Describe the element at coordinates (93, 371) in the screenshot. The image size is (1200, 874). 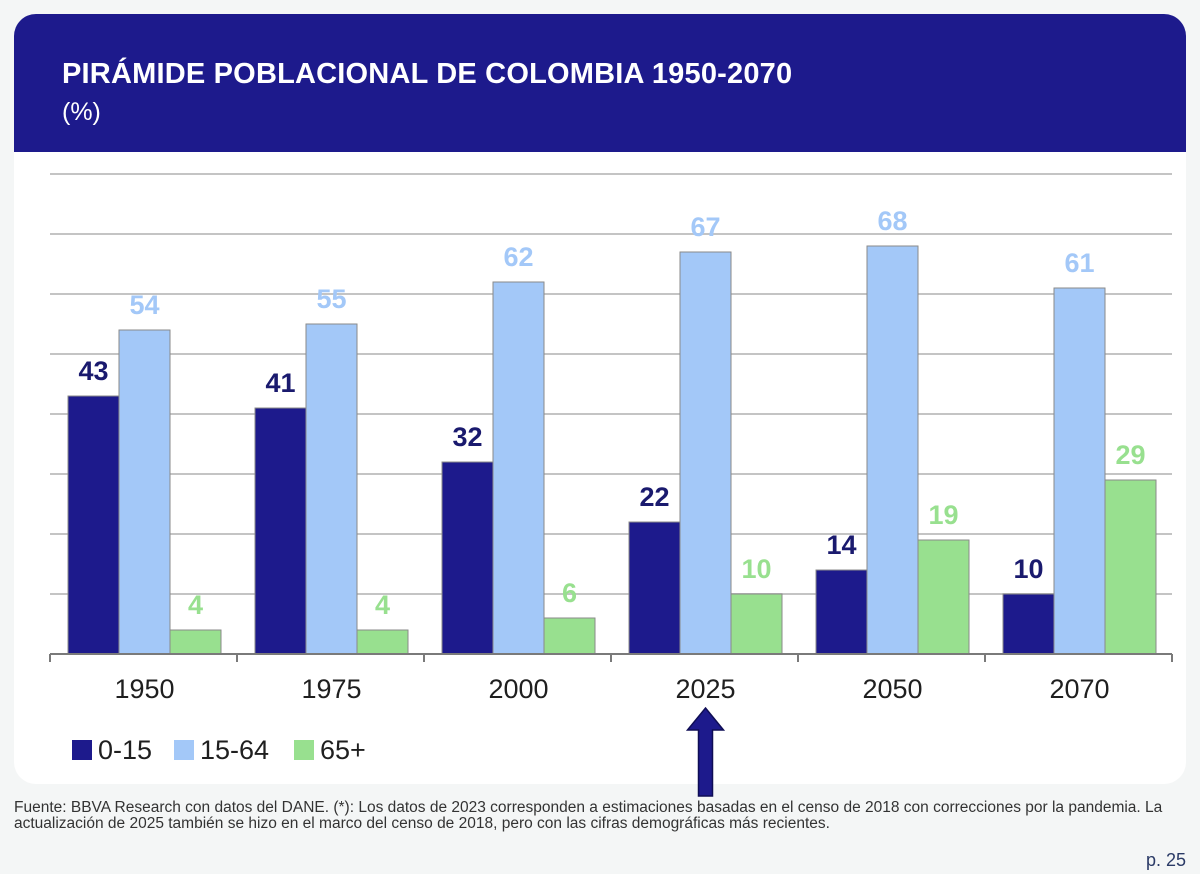
I see `data-label-0-15-1950: 43` at that location.